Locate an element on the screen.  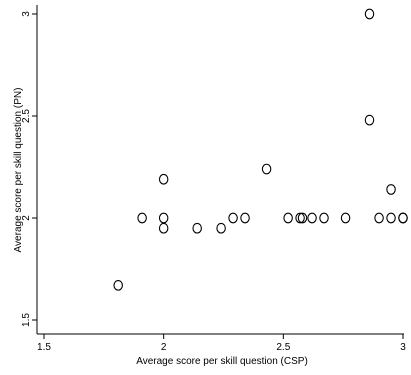
x-axis-title: Average score per skill question (CSP) is located at coordinates (222, 361).